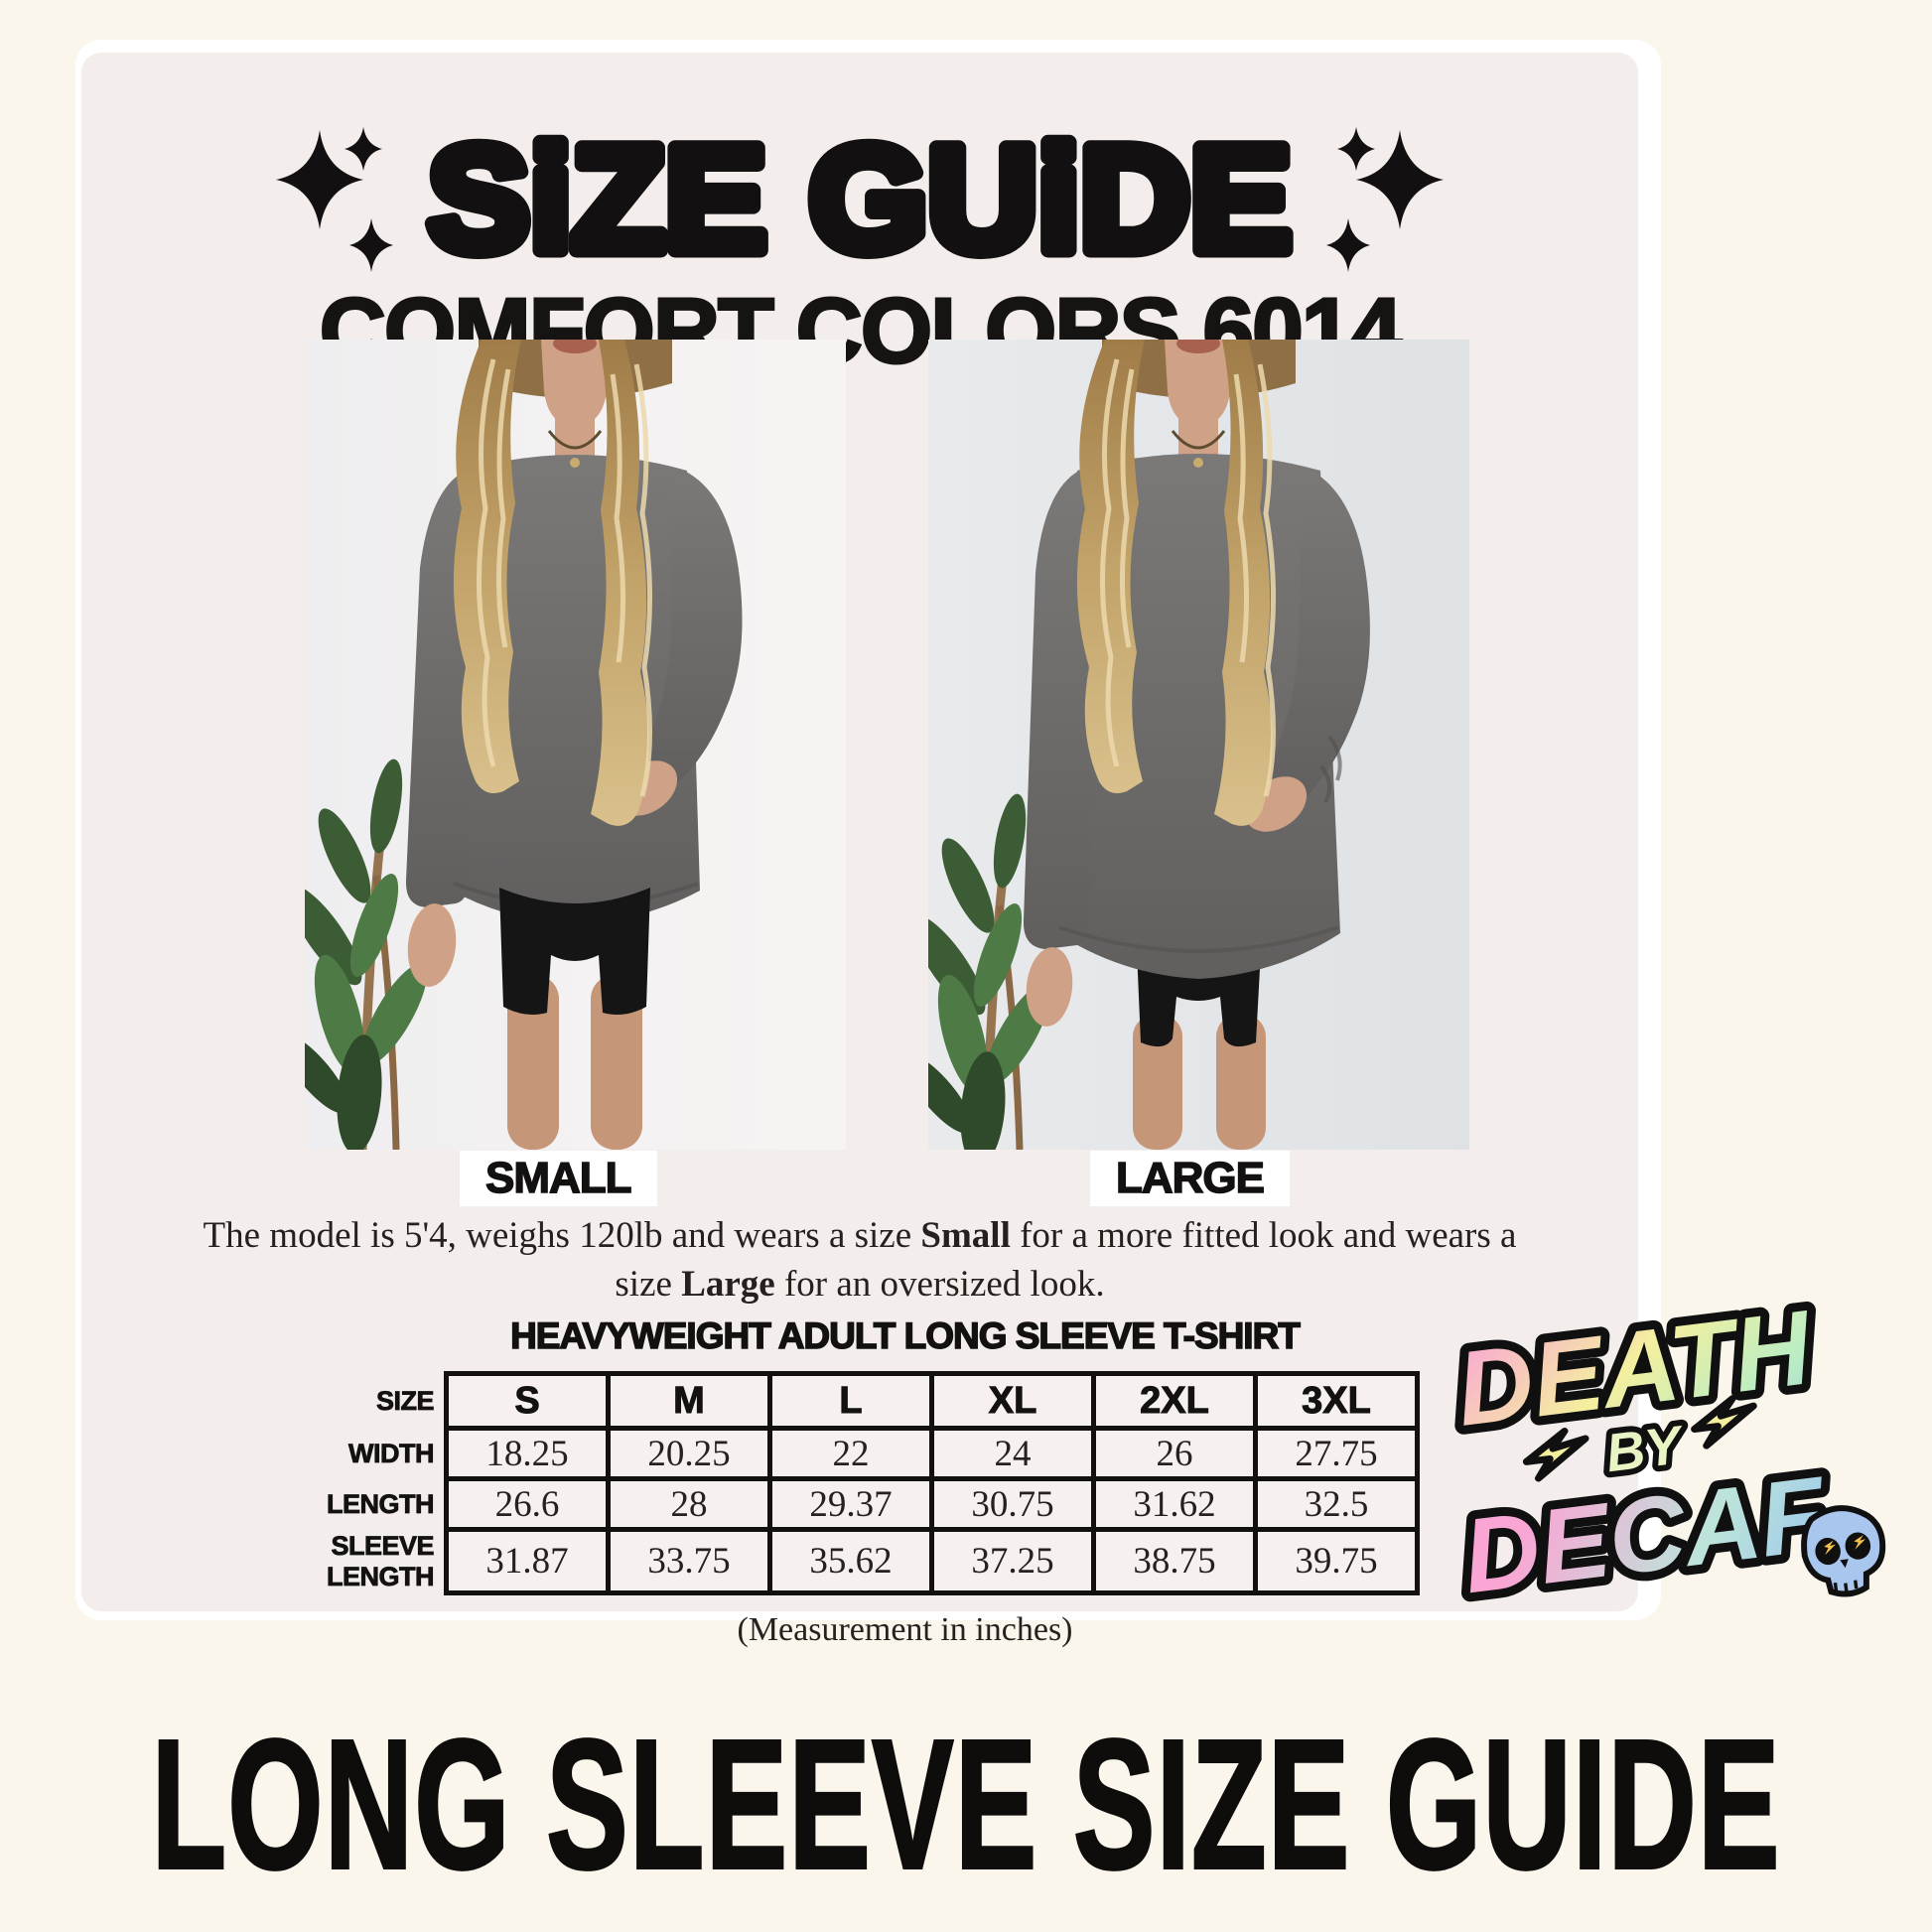  I want to click on table-cell: 29.37, so click(850, 1504).